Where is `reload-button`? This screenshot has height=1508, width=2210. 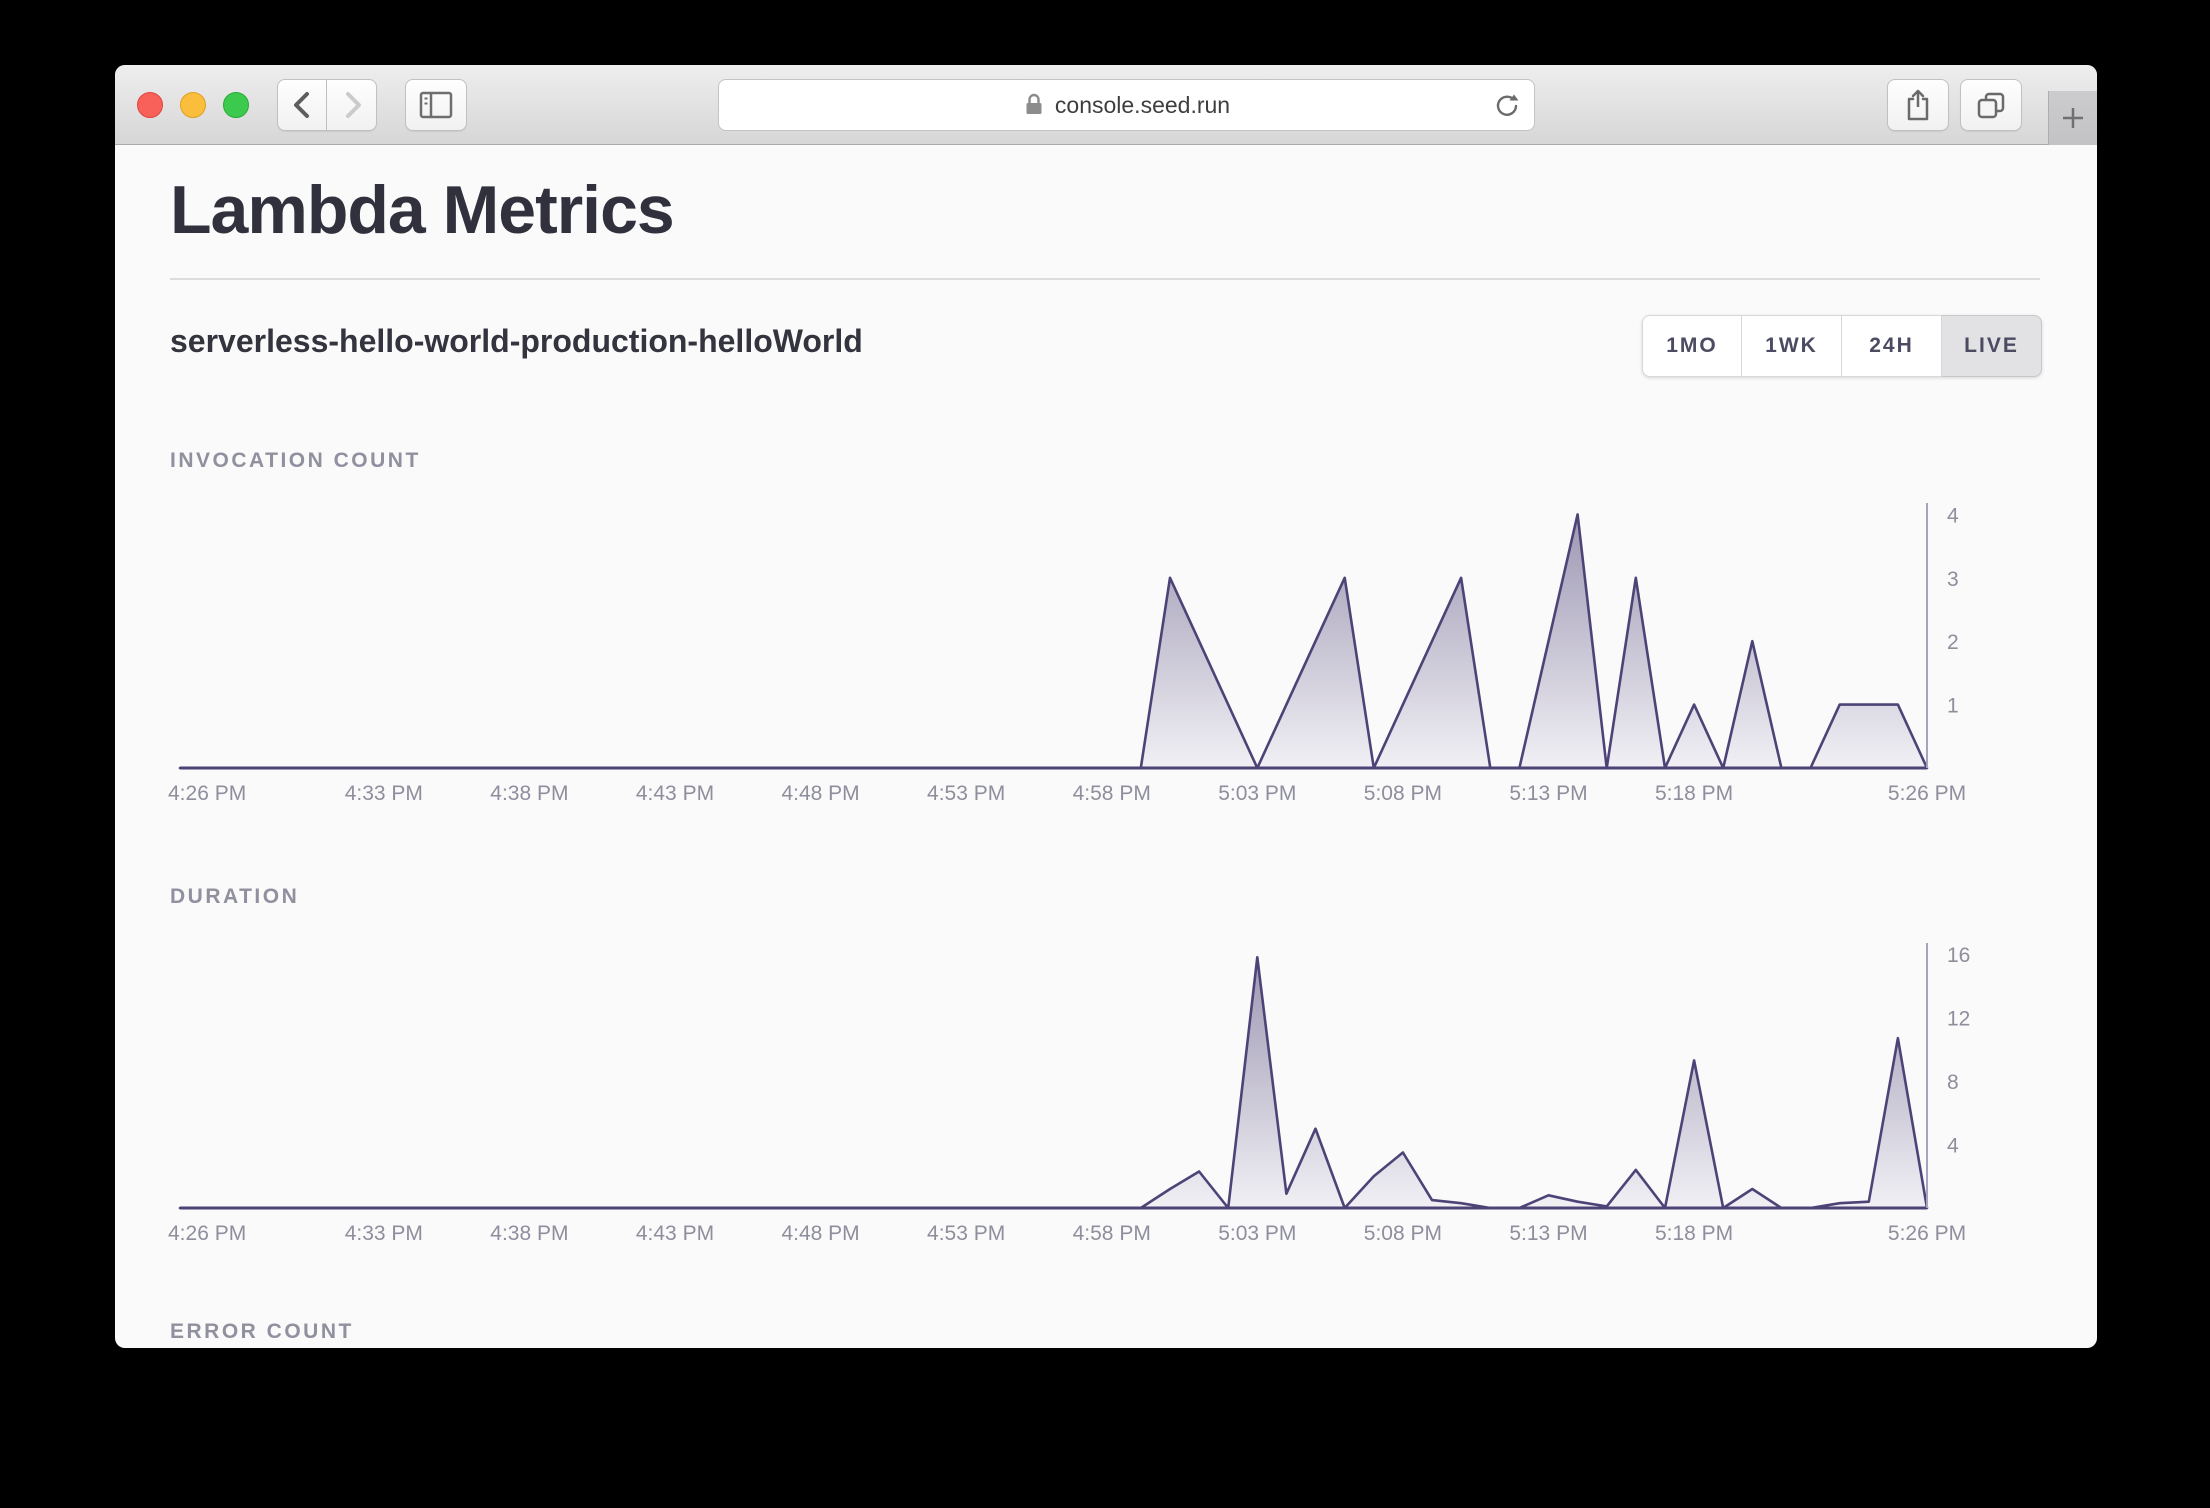
reload-button is located at coordinates (1507, 109).